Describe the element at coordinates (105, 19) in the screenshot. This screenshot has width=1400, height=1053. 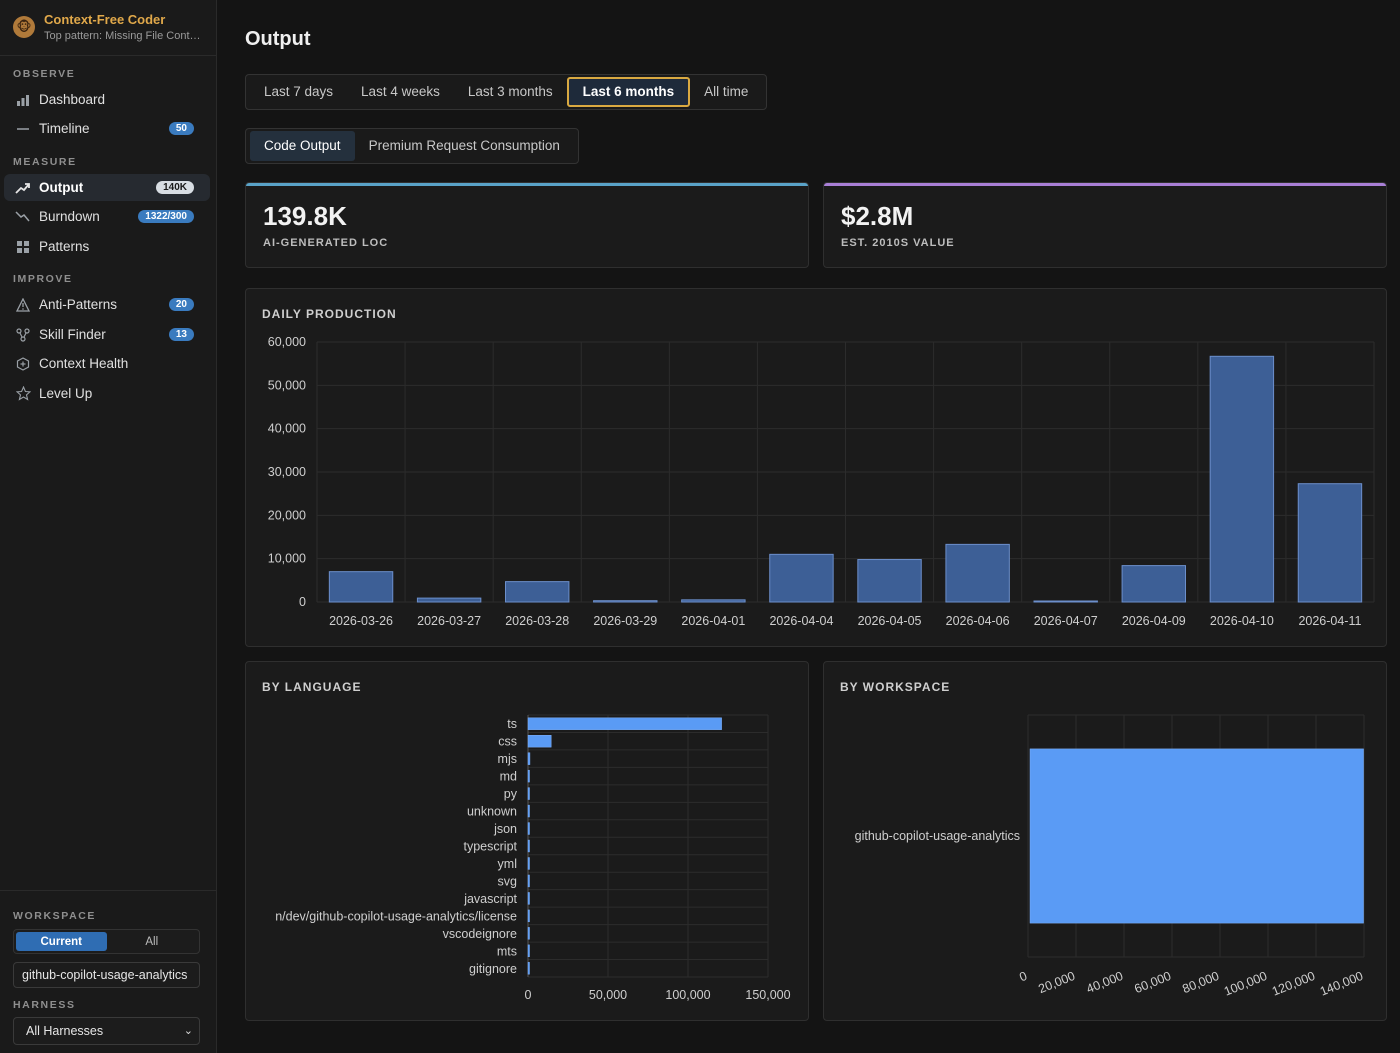
I see `brand-name: Context-Free Coder` at that location.